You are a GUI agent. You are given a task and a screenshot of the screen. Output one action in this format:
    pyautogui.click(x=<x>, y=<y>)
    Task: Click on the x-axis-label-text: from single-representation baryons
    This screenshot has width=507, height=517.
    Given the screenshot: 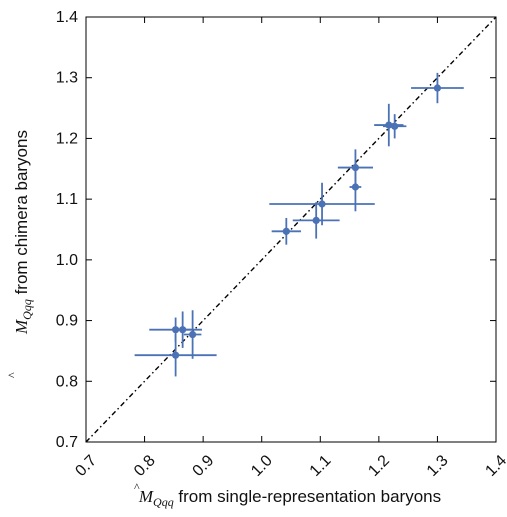 What is the action you would take?
    pyautogui.click(x=307, y=496)
    